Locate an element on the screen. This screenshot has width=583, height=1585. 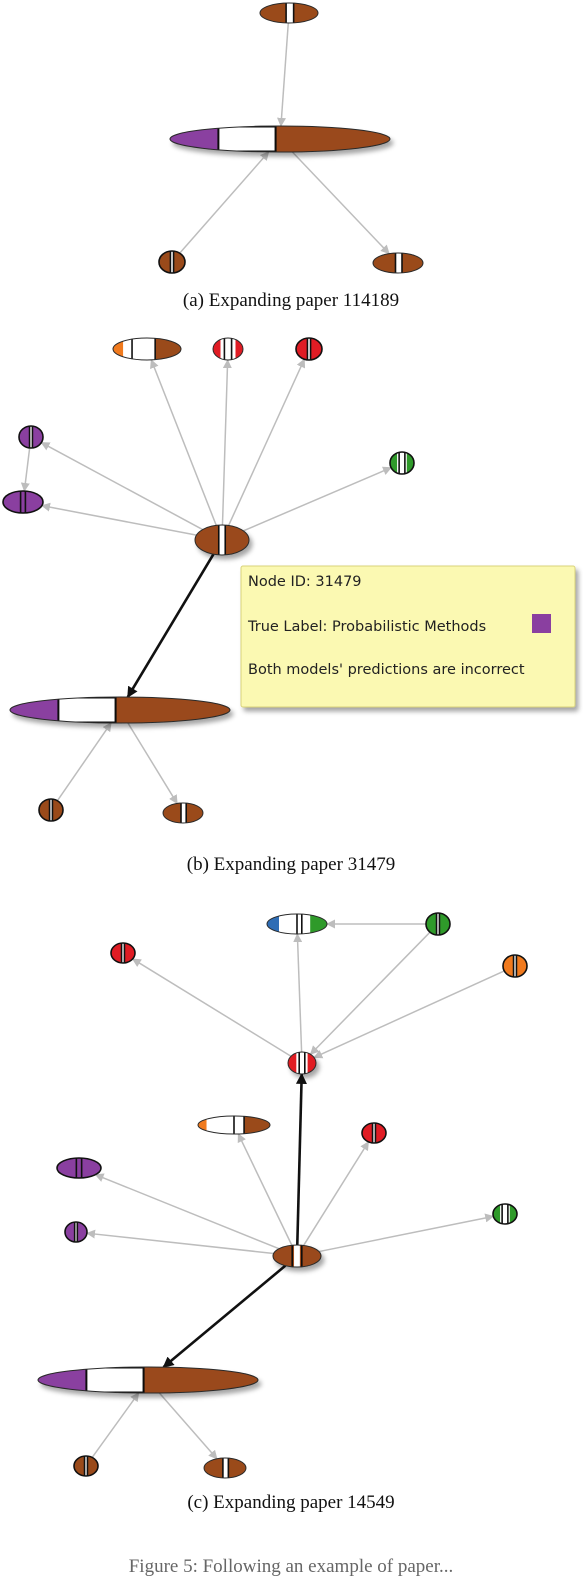
graph-node-c-purple1 is located at coordinates (79, 1168).